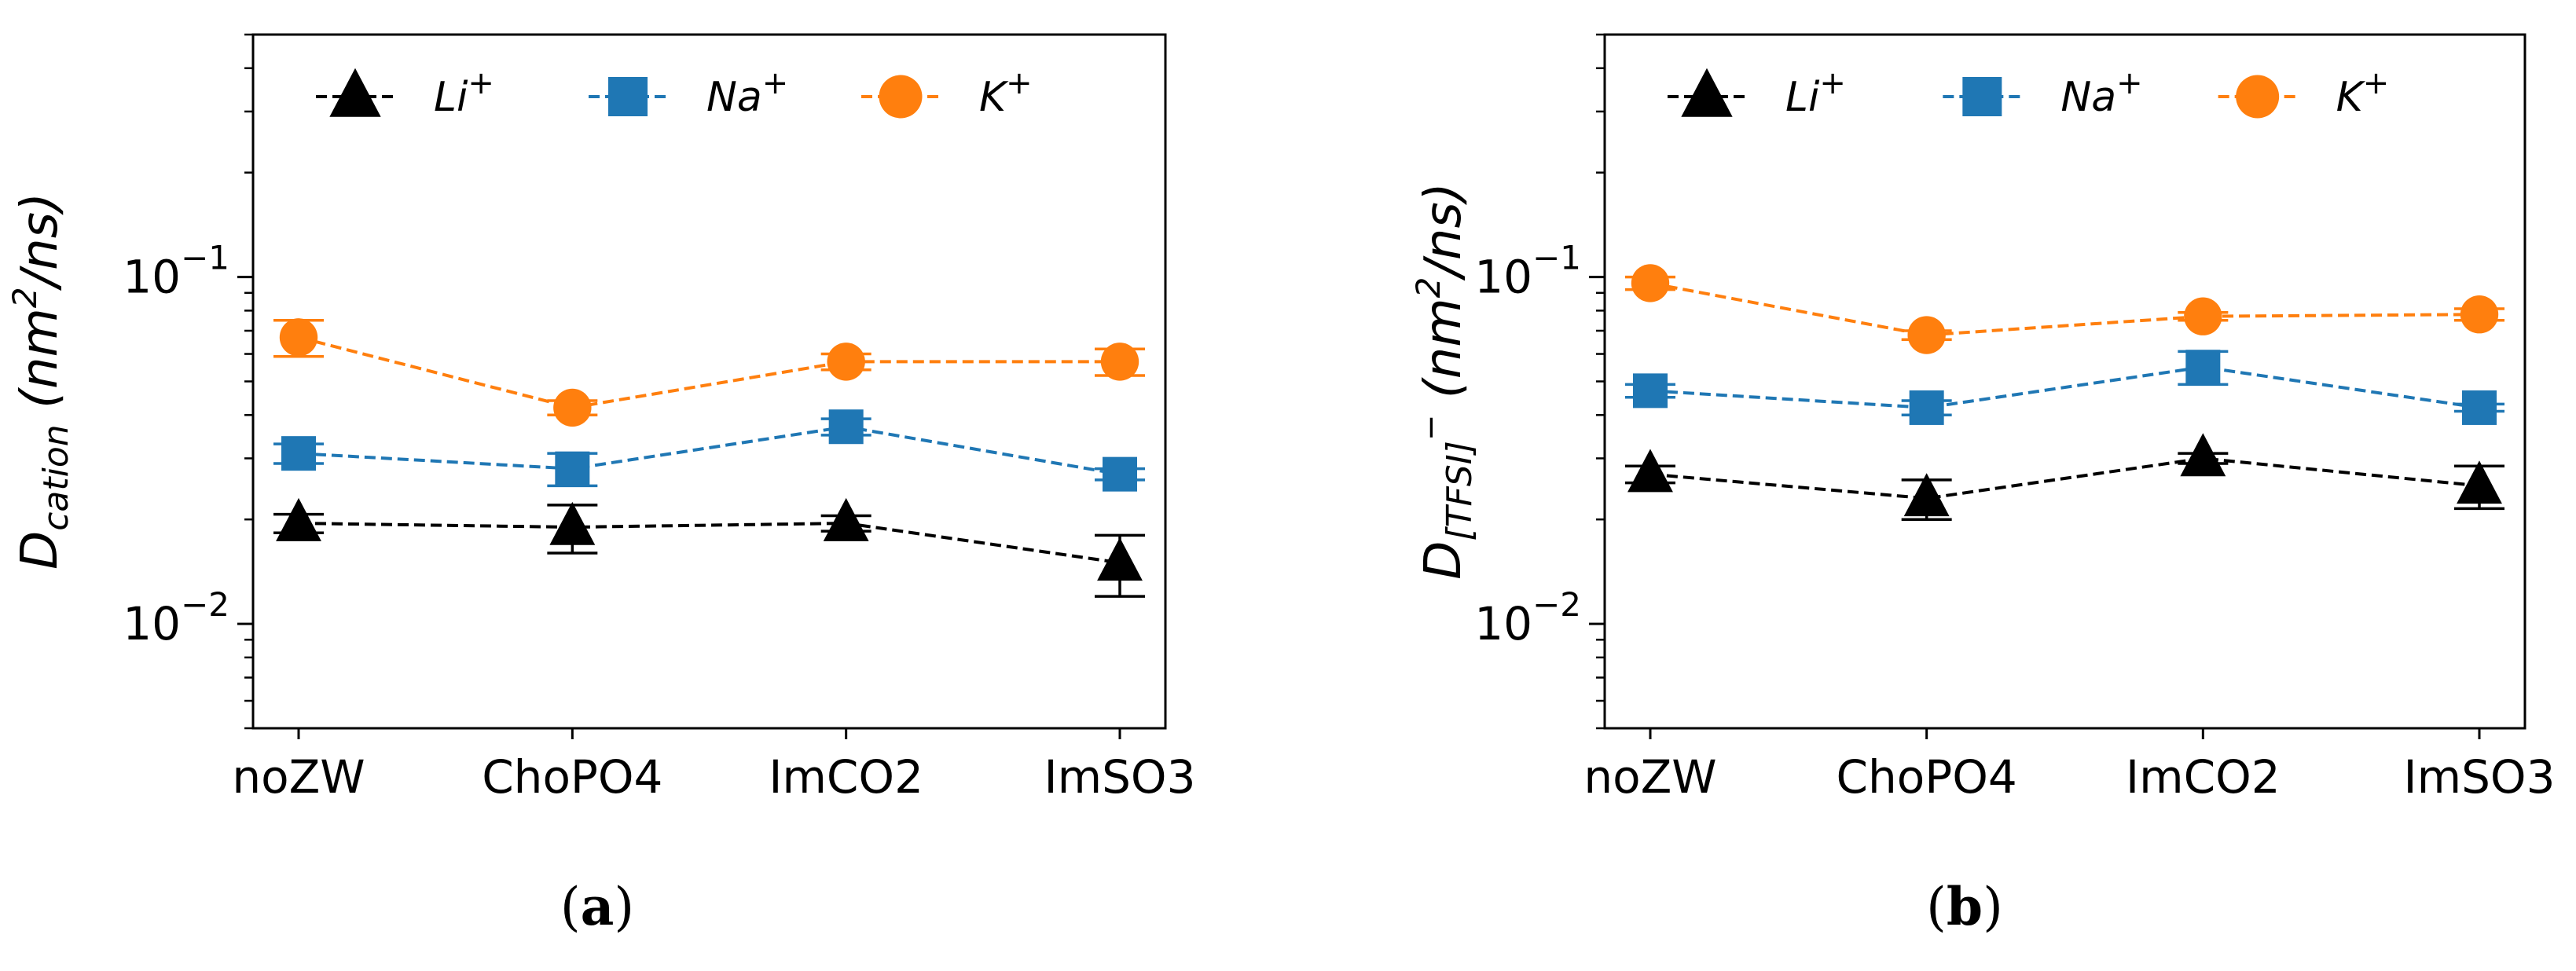 The height and width of the screenshot is (971, 2576). I want to click on legend-label: K+, so click(2363, 93).